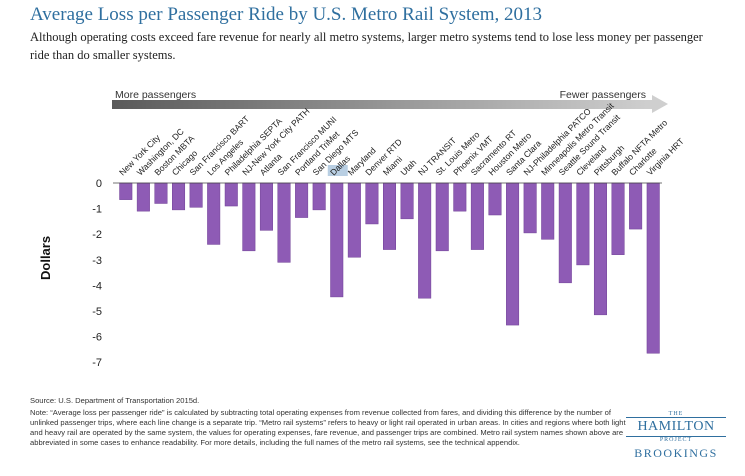 The height and width of the screenshot is (476, 745). Describe the element at coordinates (382, 104) in the screenshot. I see `gradient-arrow-bar` at that location.